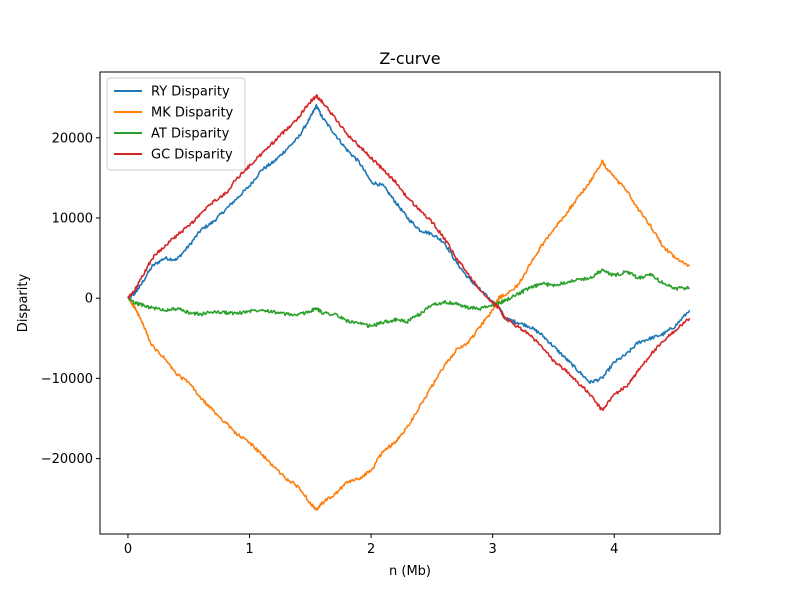  What do you see at coordinates (409, 298) in the screenshot?
I see `series-line-at-disparity` at bounding box center [409, 298].